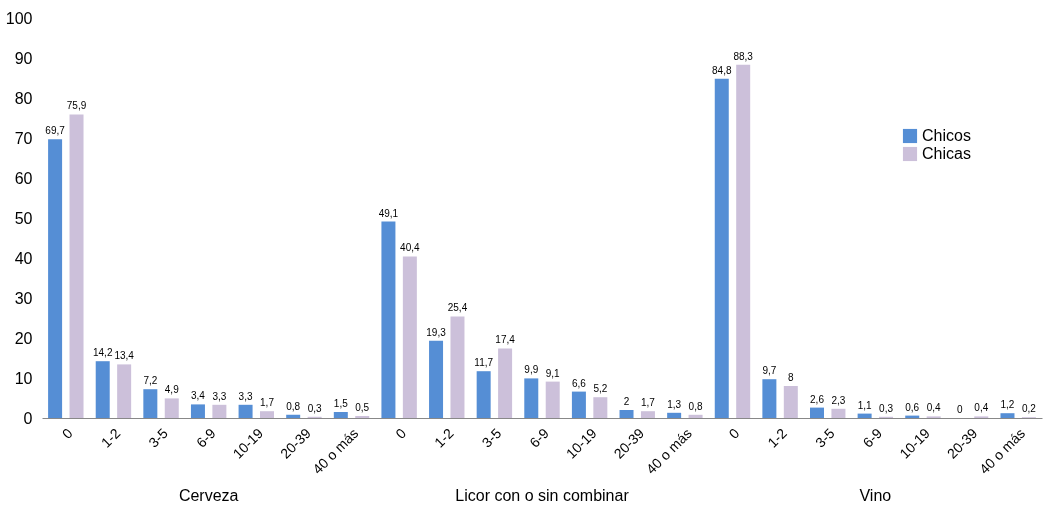 This screenshot has height=519, width=1053. What do you see at coordinates (875, 495) in the screenshot?
I see `text: Vino` at bounding box center [875, 495].